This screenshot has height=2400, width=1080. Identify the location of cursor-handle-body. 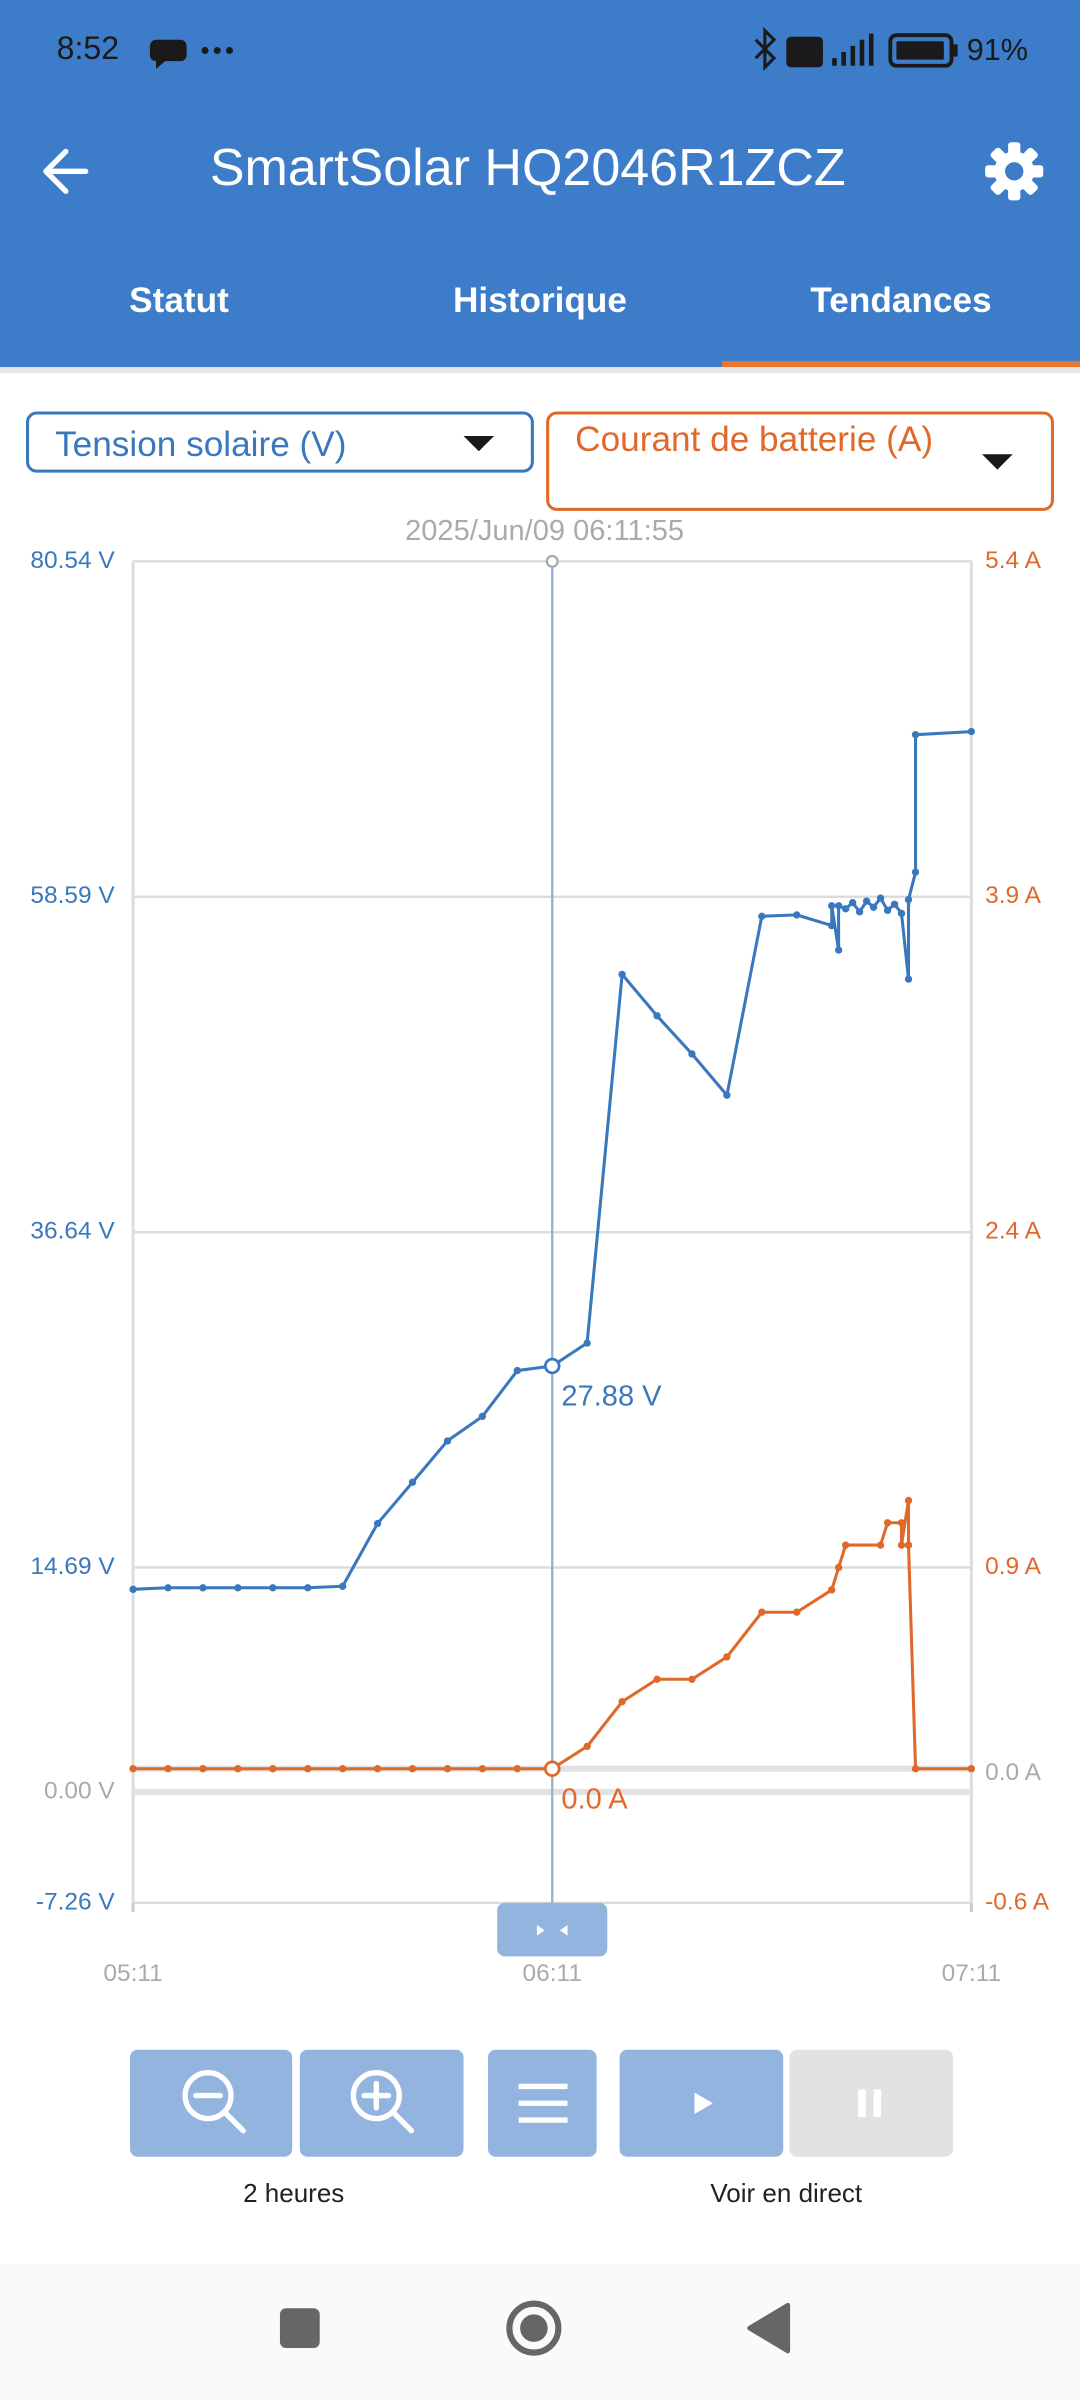
(552, 1929).